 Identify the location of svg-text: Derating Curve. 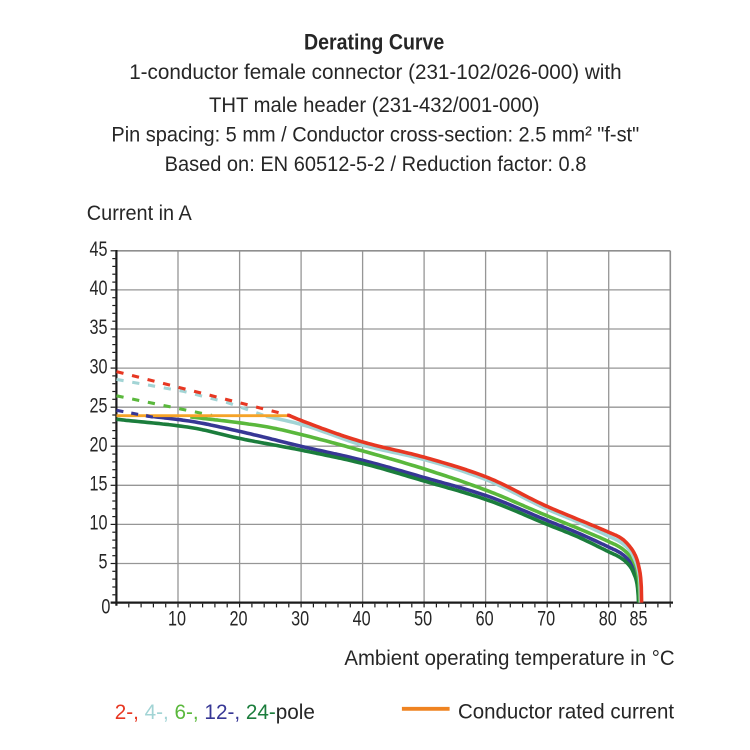
(374, 41).